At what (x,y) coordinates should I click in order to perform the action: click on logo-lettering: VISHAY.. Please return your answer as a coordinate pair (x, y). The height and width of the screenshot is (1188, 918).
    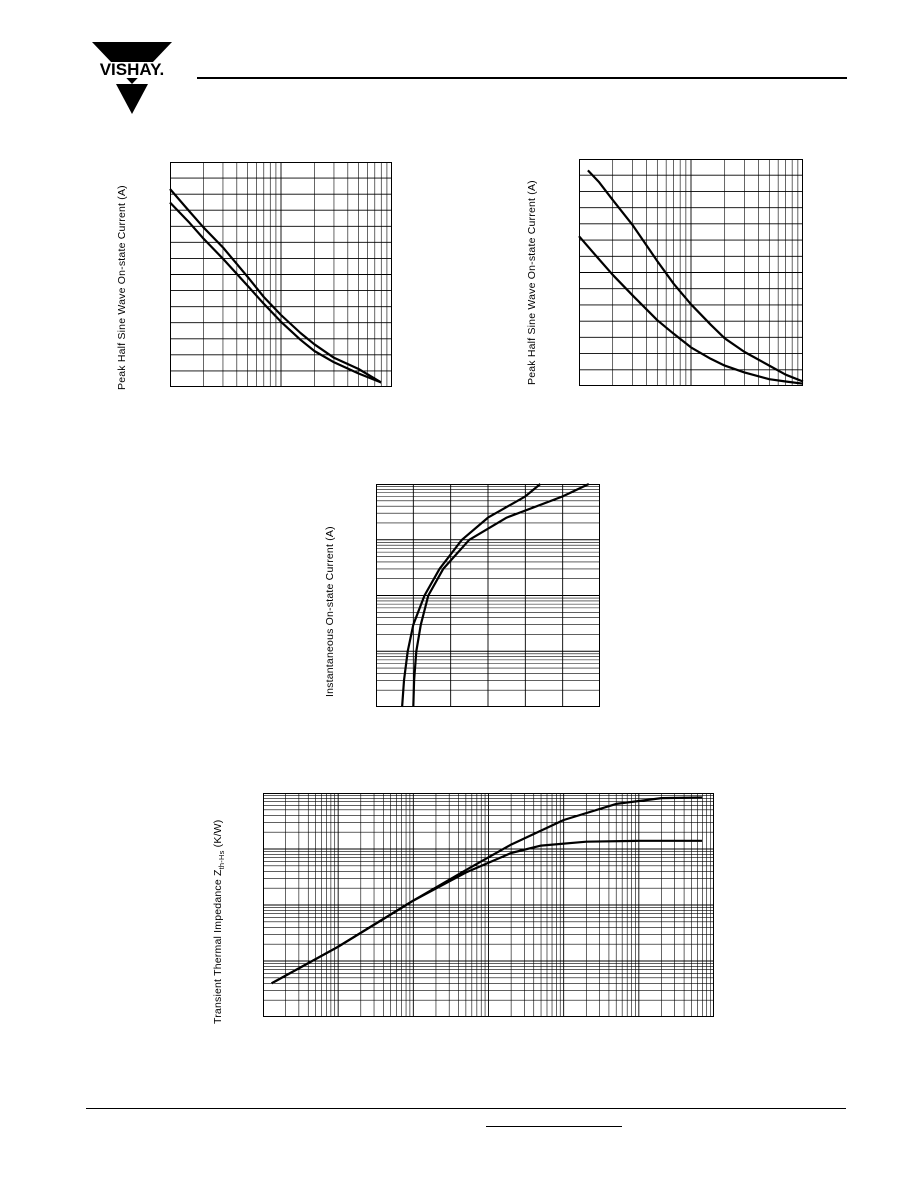
    Looking at the image, I should click on (132, 69).